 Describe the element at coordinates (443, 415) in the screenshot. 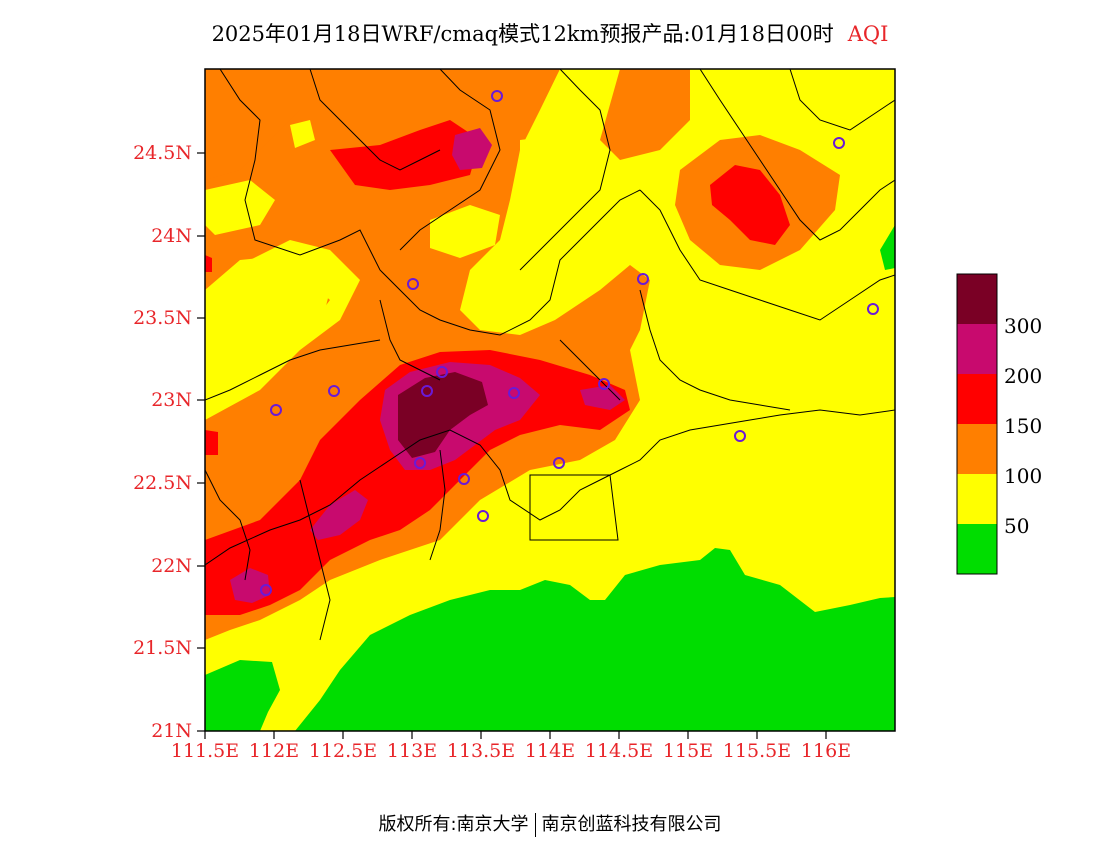

I see `aqi-band-300-plus` at that location.